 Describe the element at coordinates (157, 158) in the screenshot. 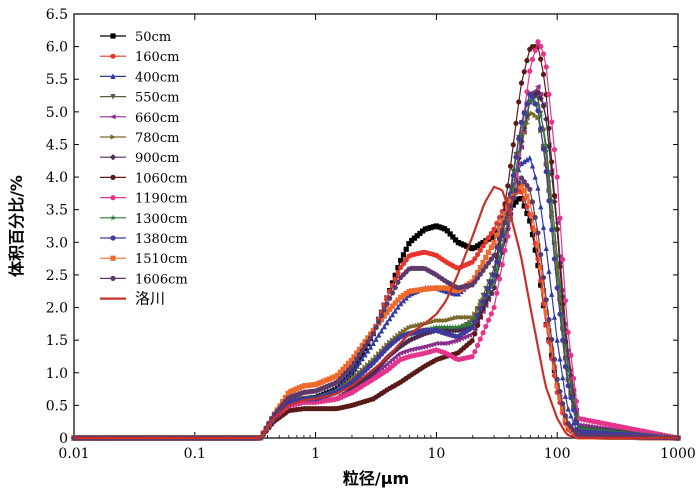

I see `legend-label-6: 900cm` at that location.